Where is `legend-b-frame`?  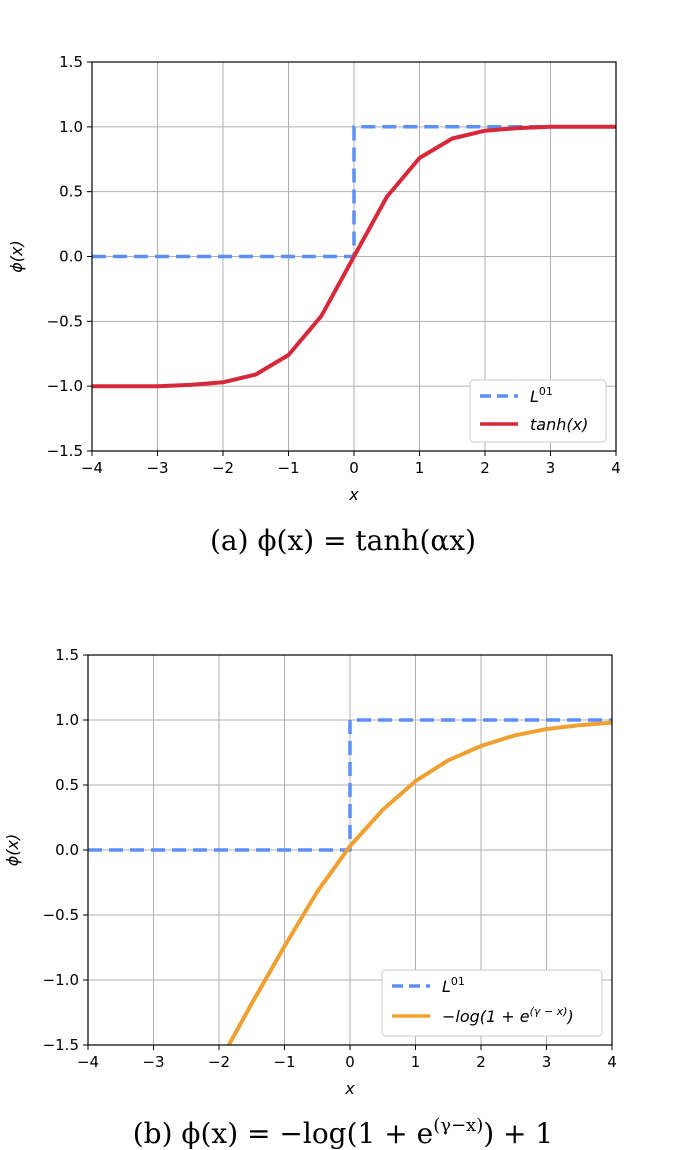 legend-b-frame is located at coordinates (492, 1003).